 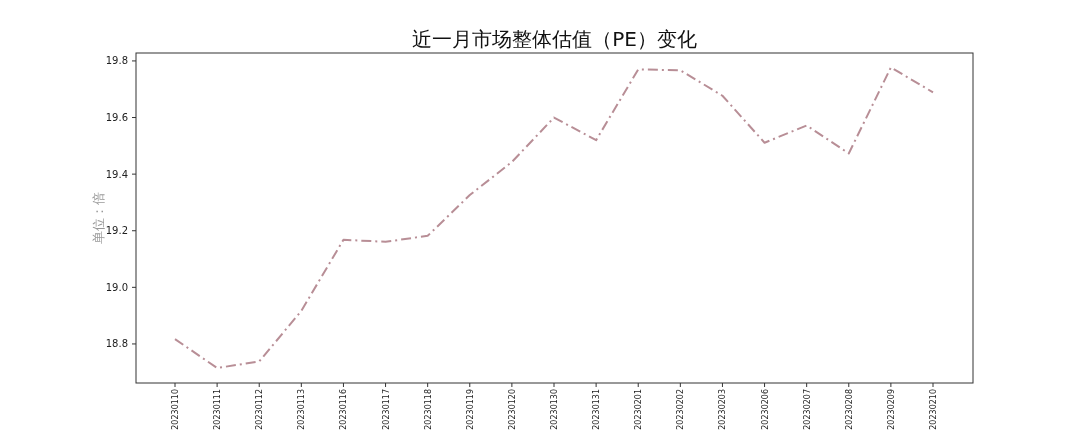 I want to click on x-tick-label: 20230111, so click(x=218, y=409).